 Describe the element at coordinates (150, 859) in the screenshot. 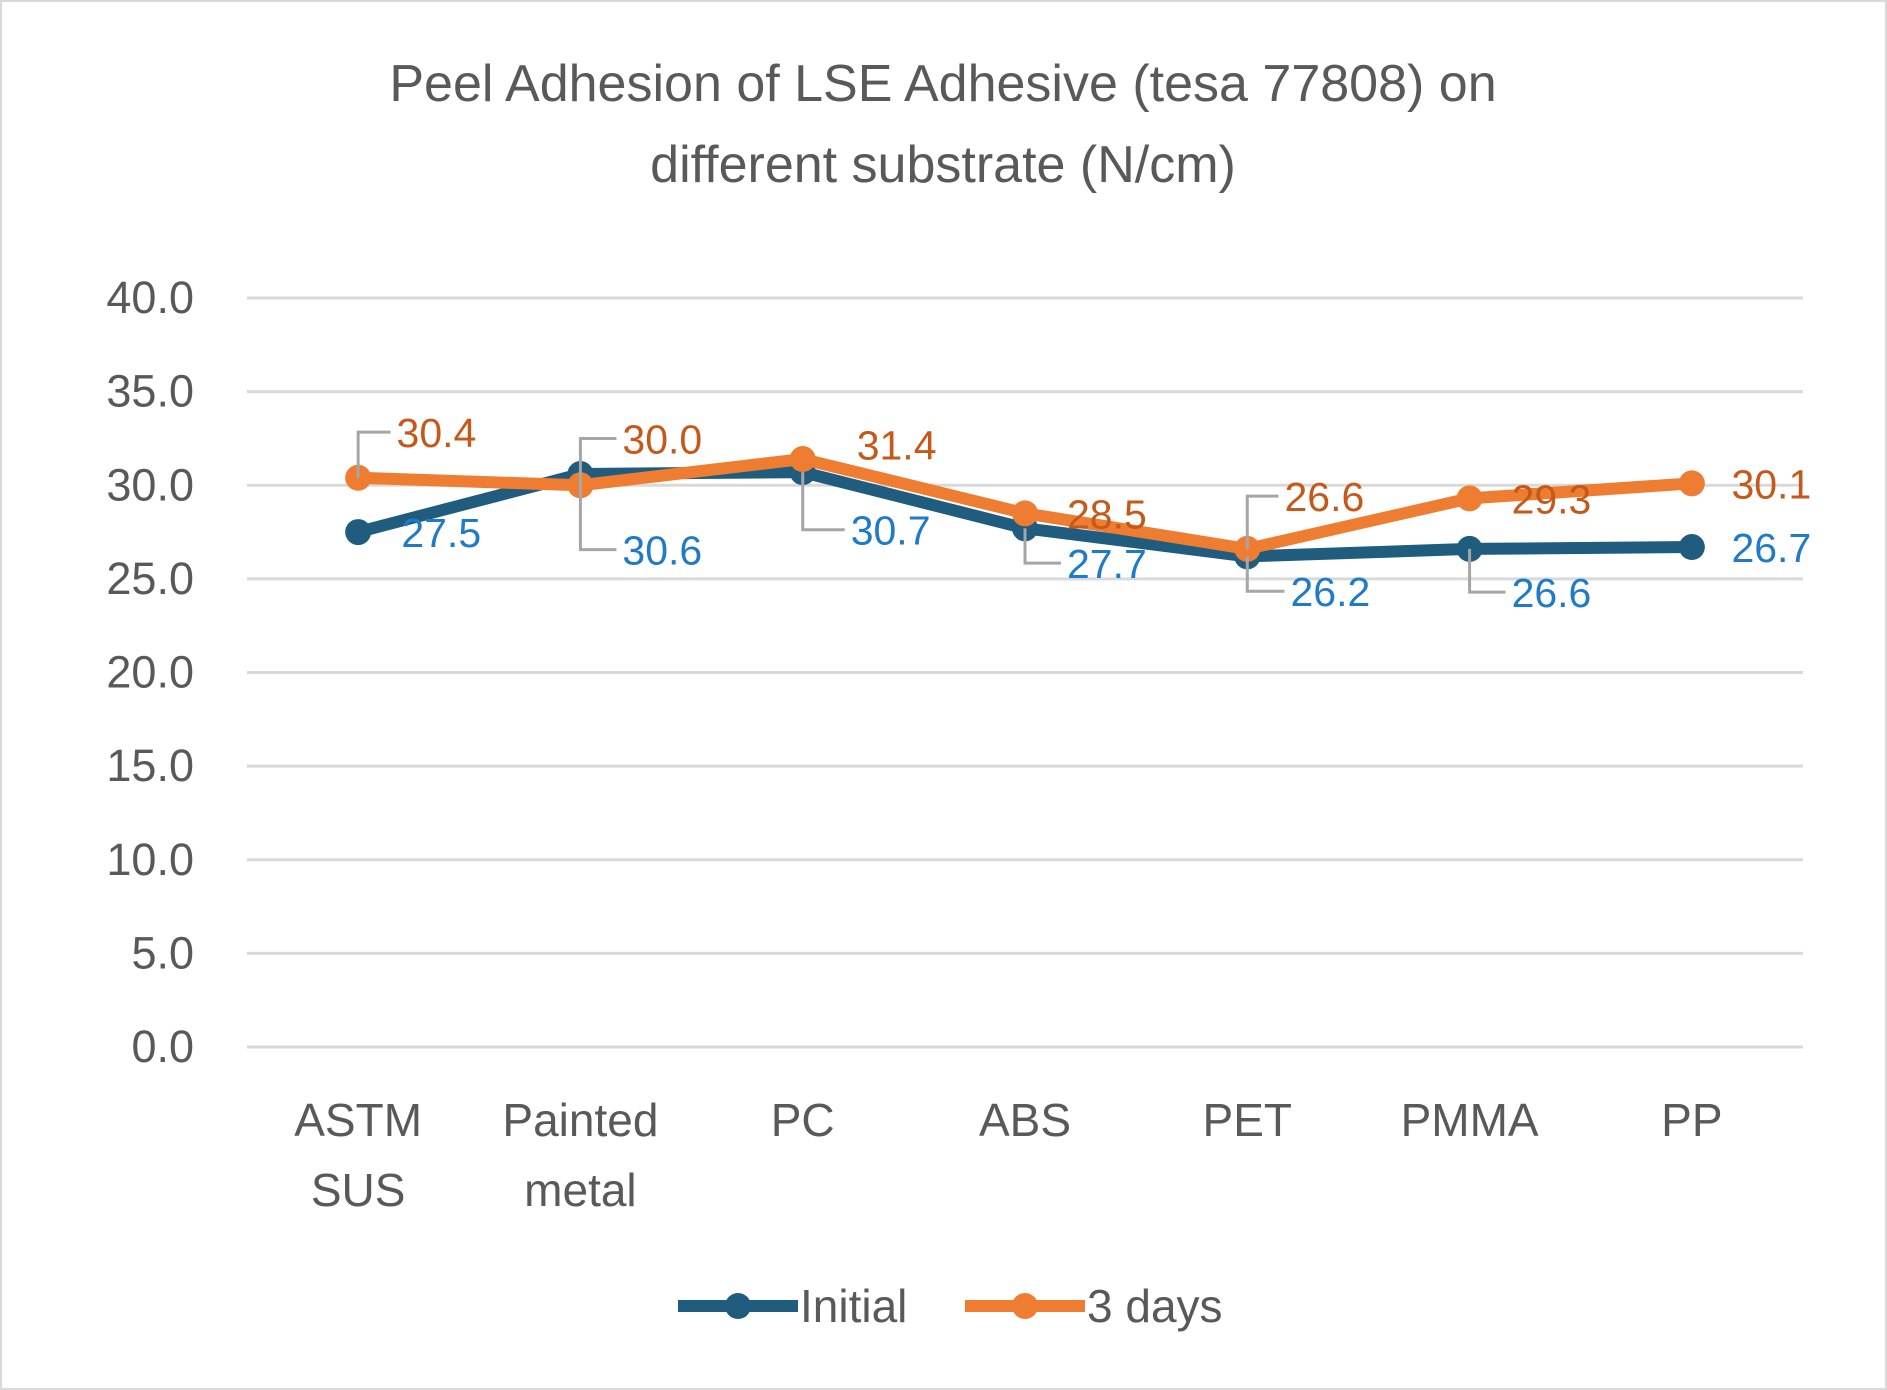

I see `y-tick-label: 10.0` at that location.